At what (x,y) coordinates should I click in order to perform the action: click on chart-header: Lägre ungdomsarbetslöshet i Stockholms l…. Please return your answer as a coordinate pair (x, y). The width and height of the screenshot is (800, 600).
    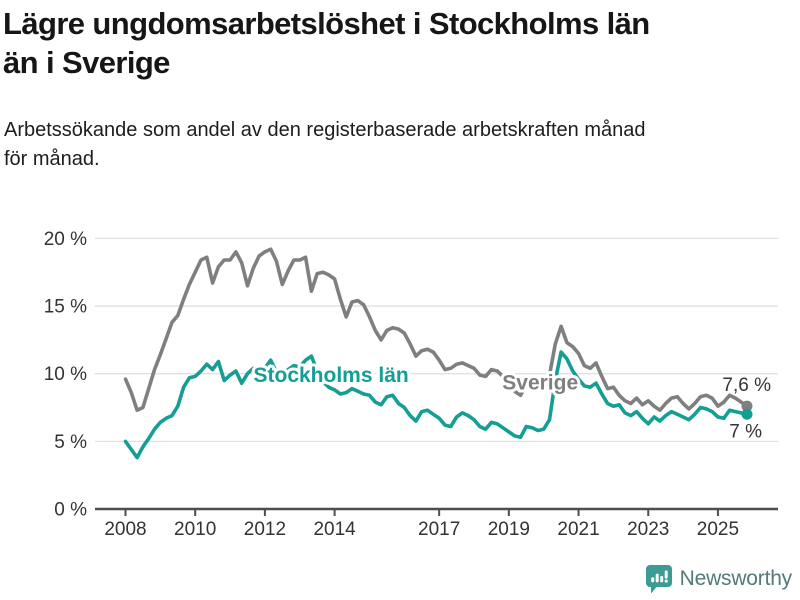
    Looking at the image, I should click on (400, 43).